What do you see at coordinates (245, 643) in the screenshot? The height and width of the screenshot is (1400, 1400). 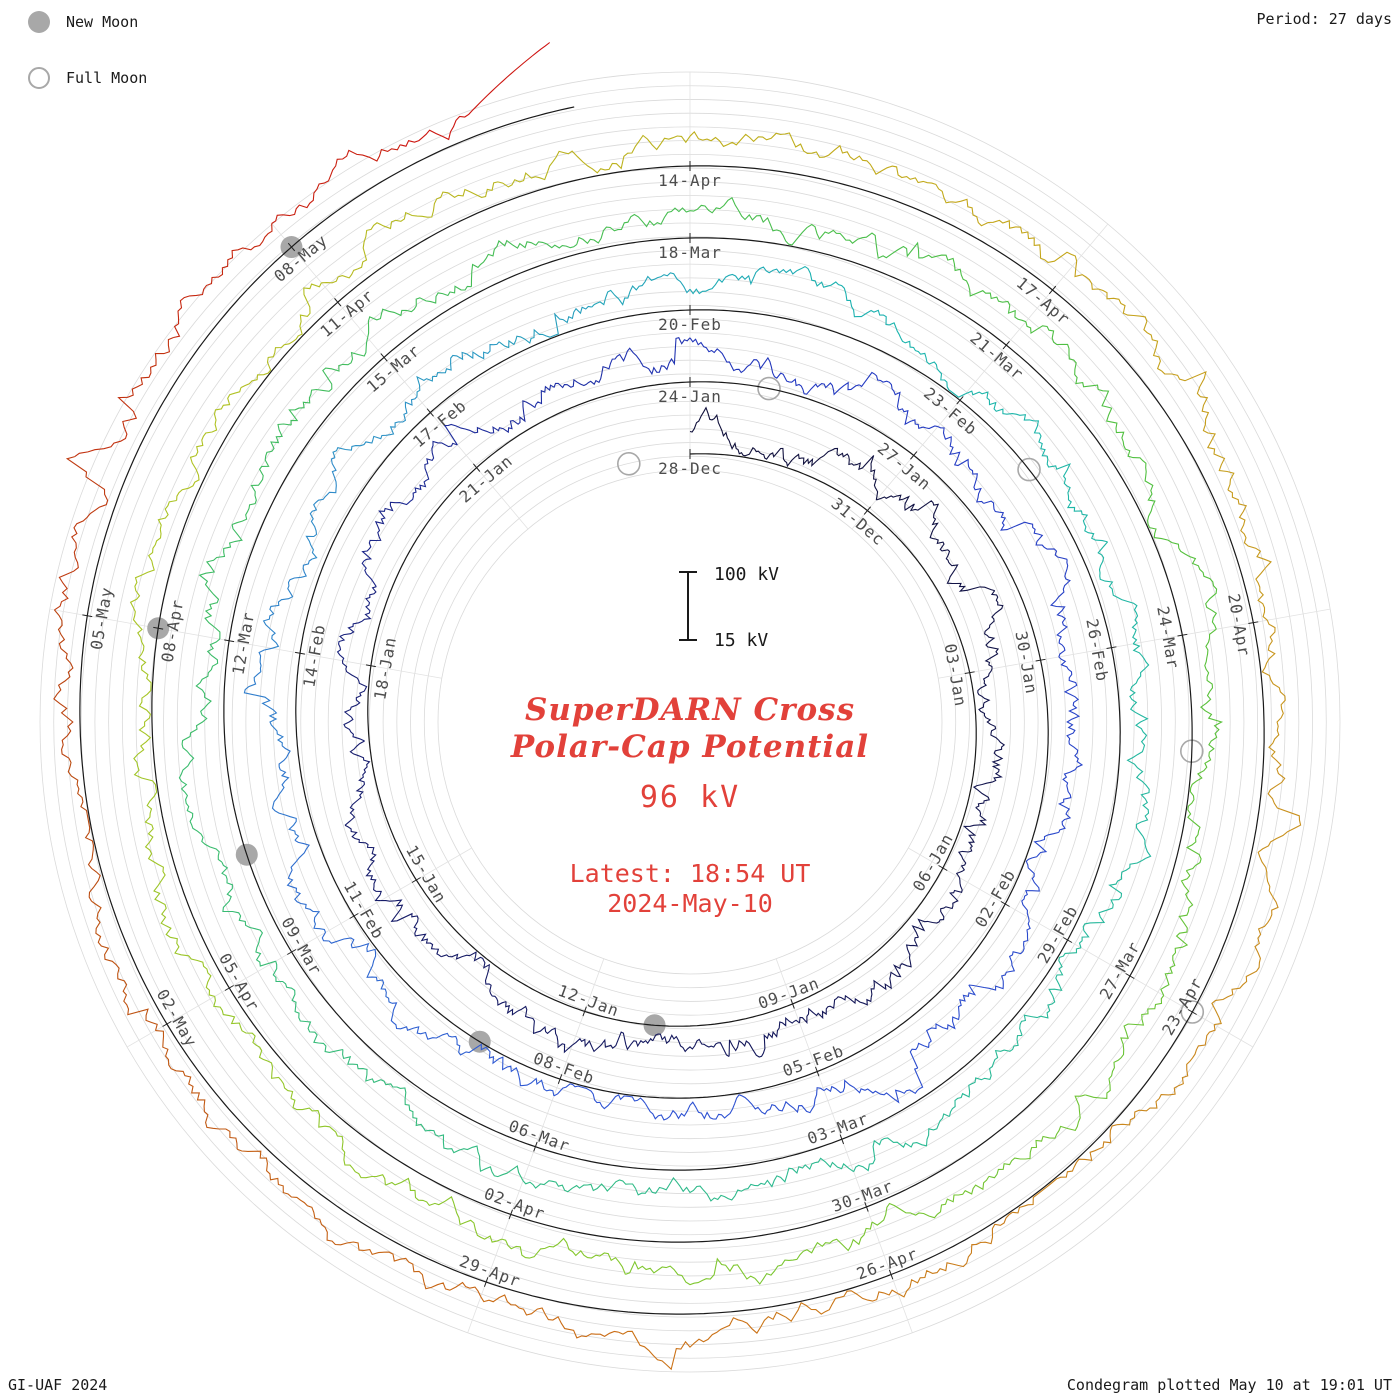 I see `grid-spoke` at bounding box center [245, 643].